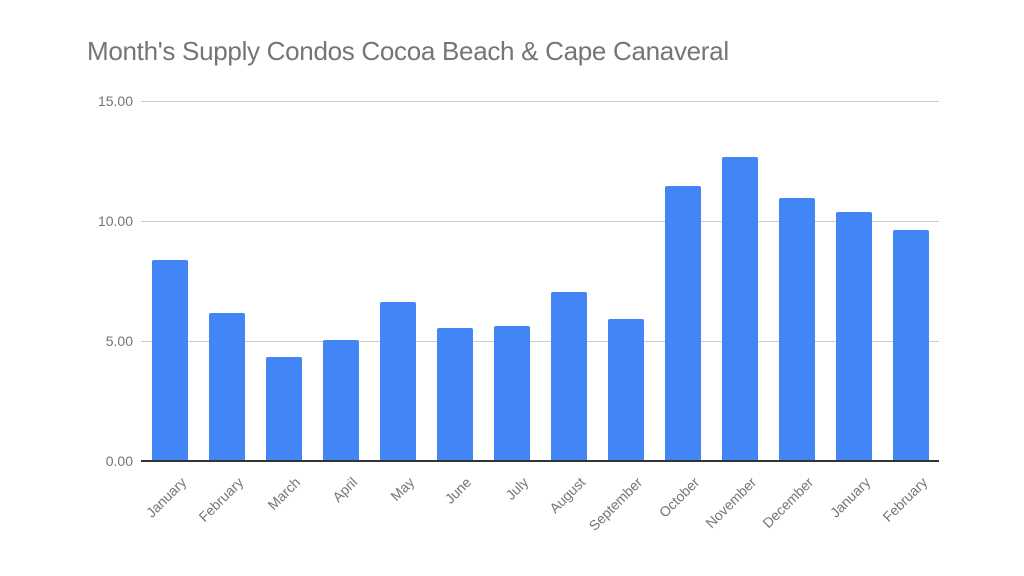 This screenshot has width=1024, height=576. Describe the element at coordinates (540, 461) in the screenshot. I see `x-axis-line` at that location.